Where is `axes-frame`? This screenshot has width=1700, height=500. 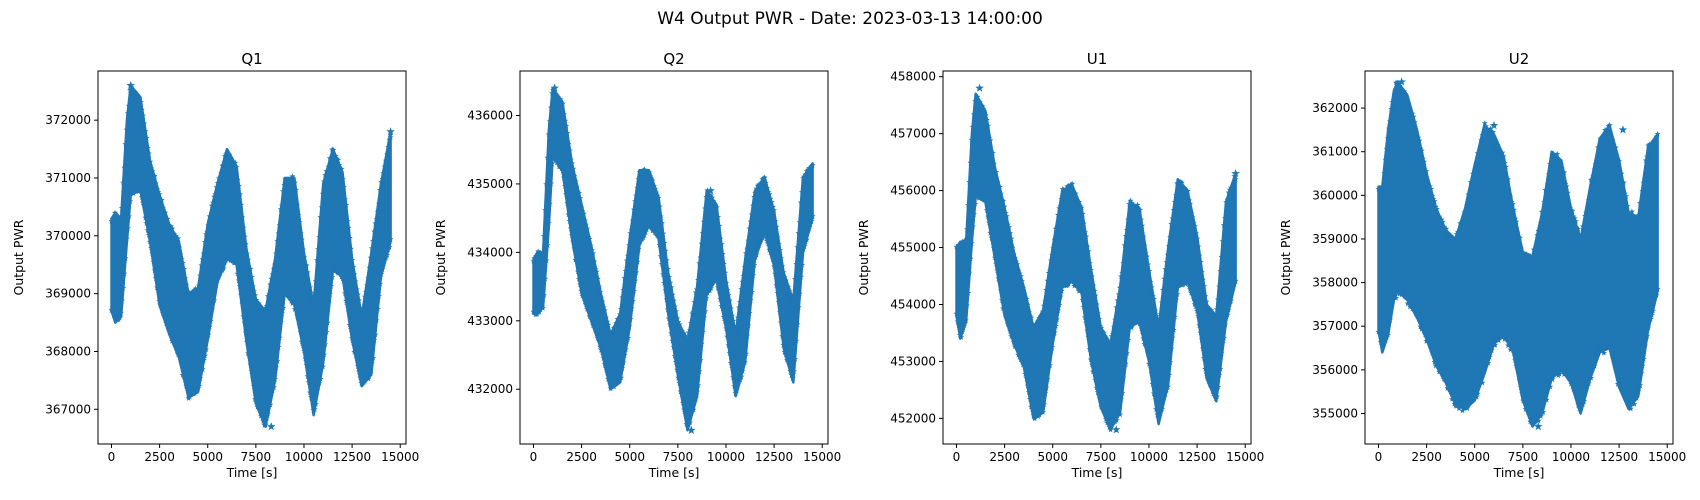
axes-frame is located at coordinates (1519, 257).